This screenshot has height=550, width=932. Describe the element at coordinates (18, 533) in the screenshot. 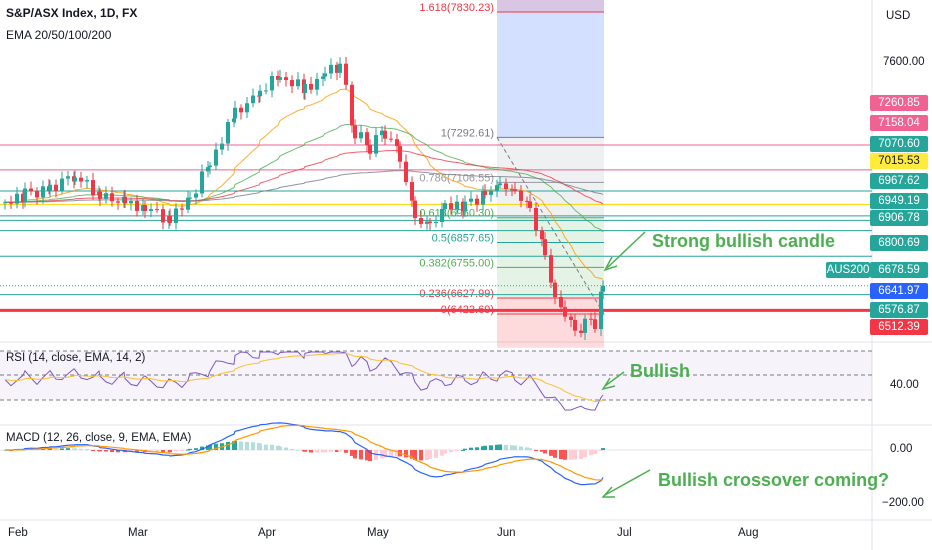

I see `month-label: Feb` at that location.